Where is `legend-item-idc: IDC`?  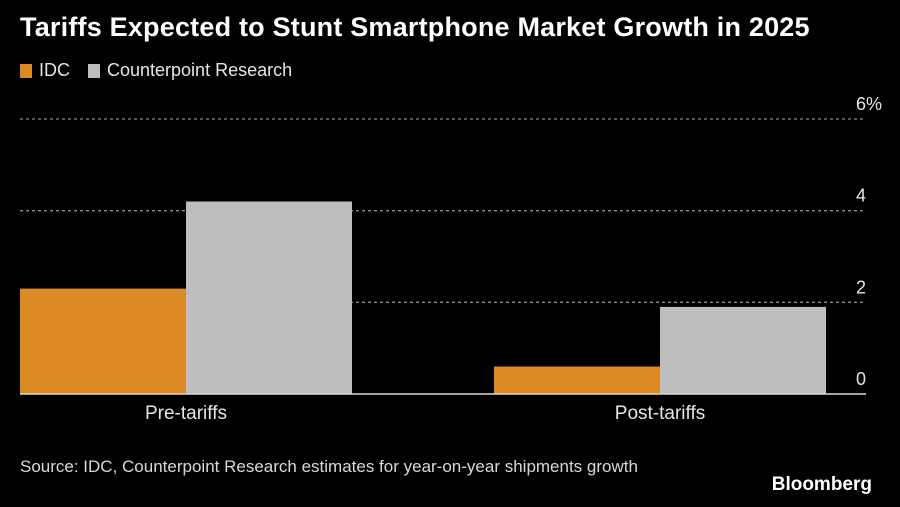
legend-item-idc: IDC is located at coordinates (45, 70).